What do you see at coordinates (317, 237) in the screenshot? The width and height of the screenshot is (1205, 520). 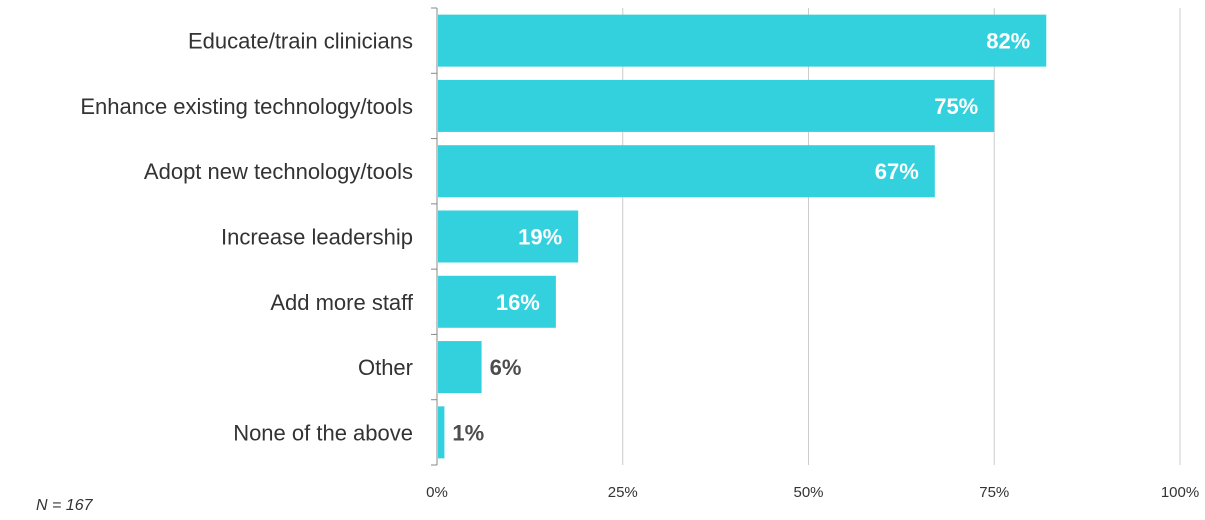 I see `category-label: Increase leadership` at bounding box center [317, 237].